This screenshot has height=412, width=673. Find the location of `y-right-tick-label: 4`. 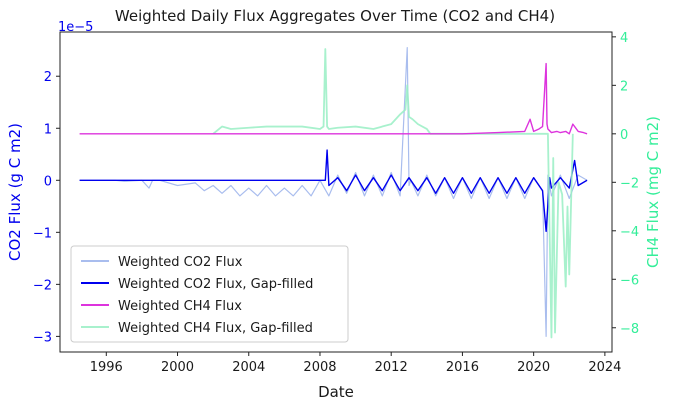

y-right-tick-label: 4 is located at coordinates (624, 38).